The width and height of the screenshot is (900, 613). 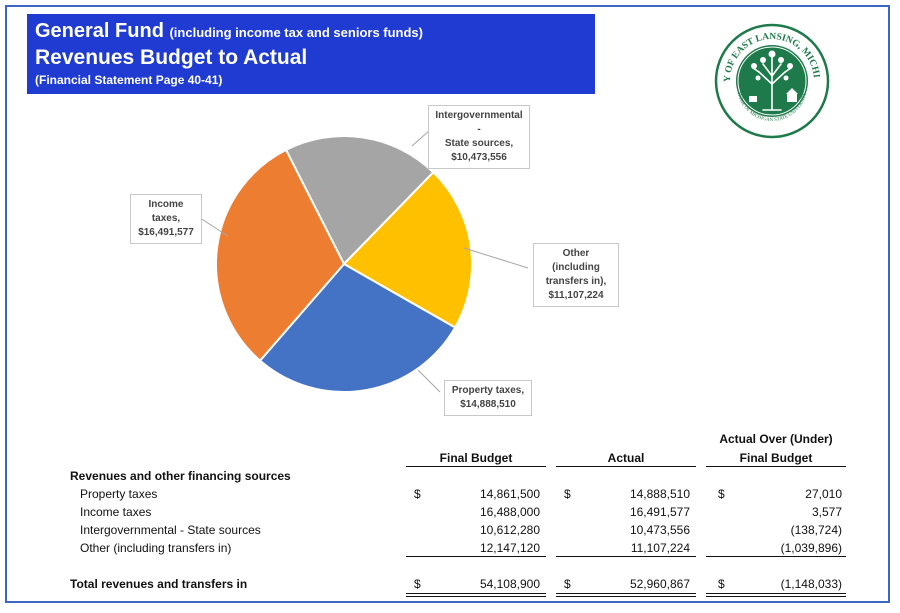 What do you see at coordinates (823, 494) in the screenshot?
I see `row-variance: 27,010` at bounding box center [823, 494].